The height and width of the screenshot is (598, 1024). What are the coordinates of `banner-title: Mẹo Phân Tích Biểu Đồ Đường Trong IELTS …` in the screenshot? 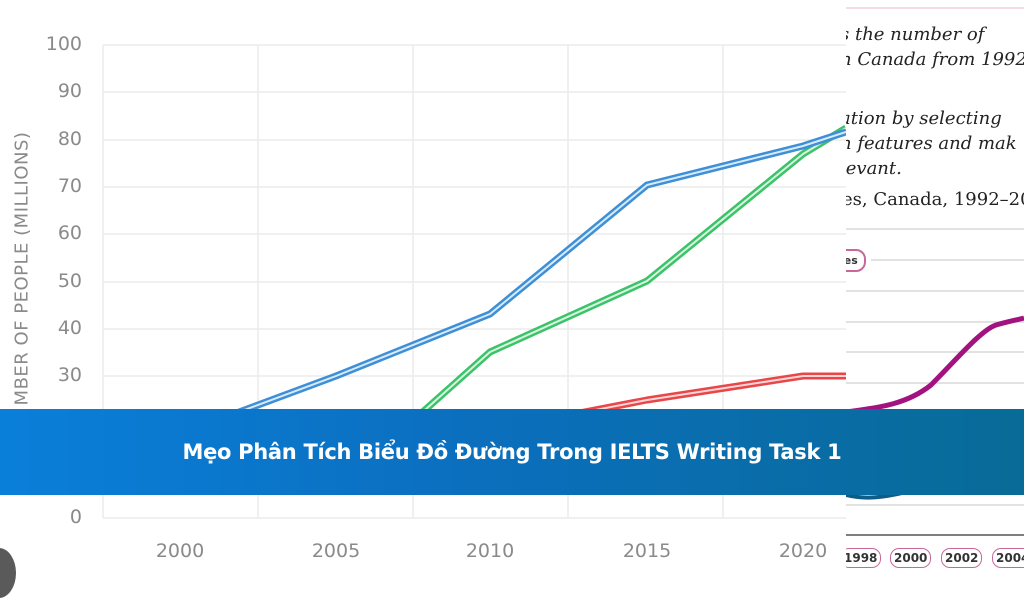 It's located at (512, 452).